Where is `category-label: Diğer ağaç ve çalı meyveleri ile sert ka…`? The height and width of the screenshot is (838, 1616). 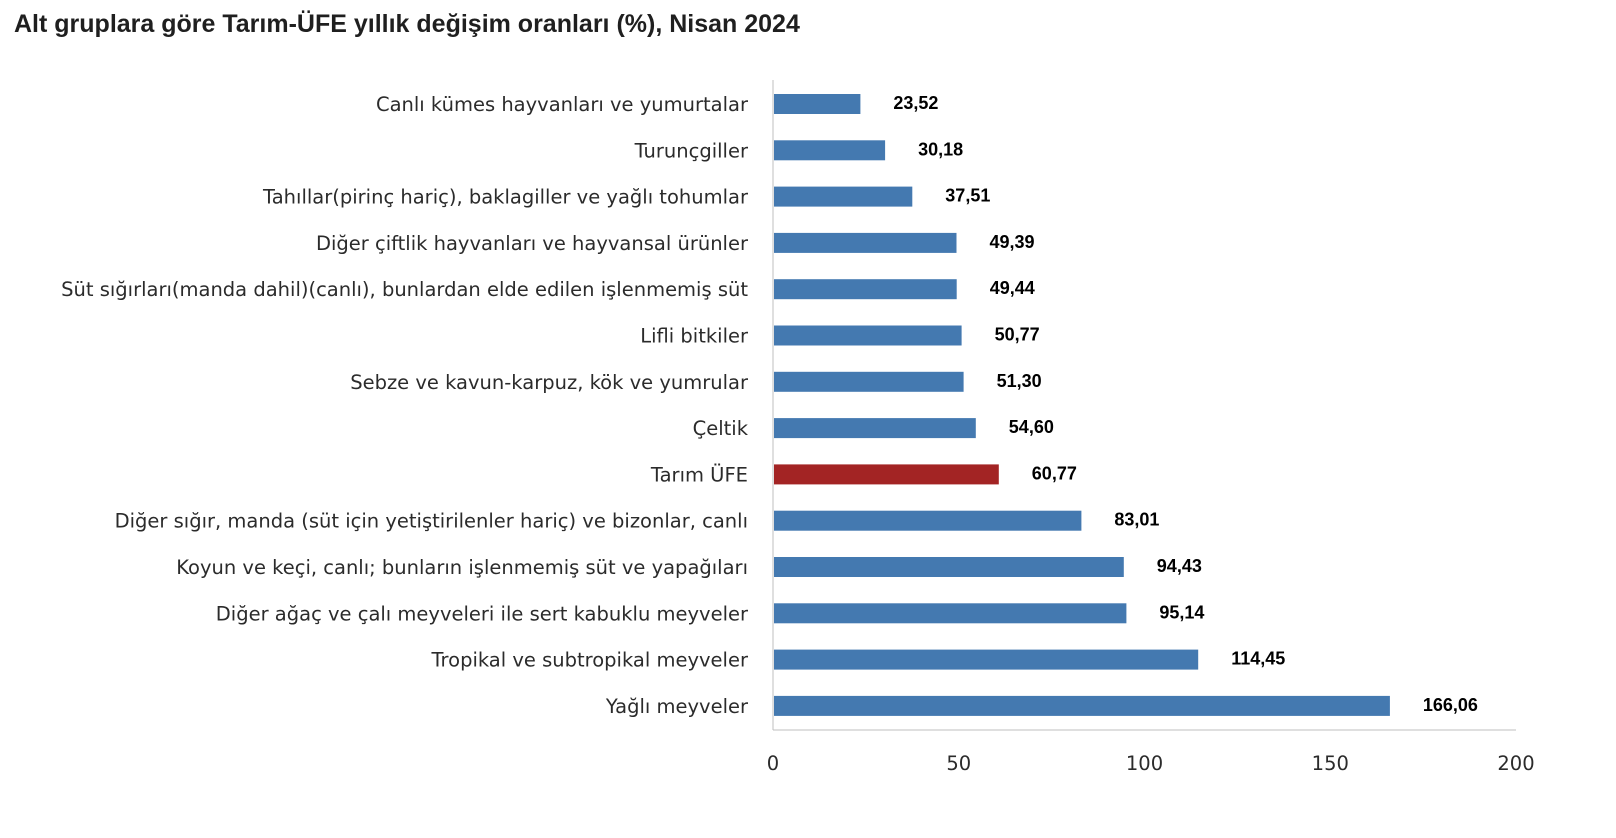 category-label: Diğer ağaç ve çalı meyveleri ile sert ka… is located at coordinates (482, 613).